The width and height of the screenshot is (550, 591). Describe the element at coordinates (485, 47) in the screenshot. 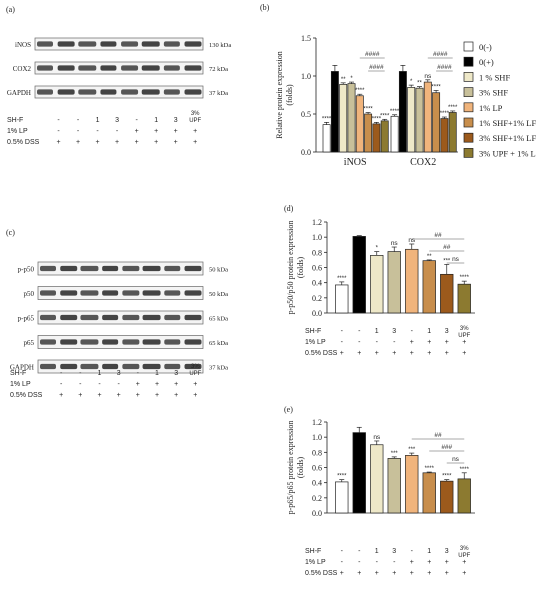

I see `legend-label: 0(-)` at that location.